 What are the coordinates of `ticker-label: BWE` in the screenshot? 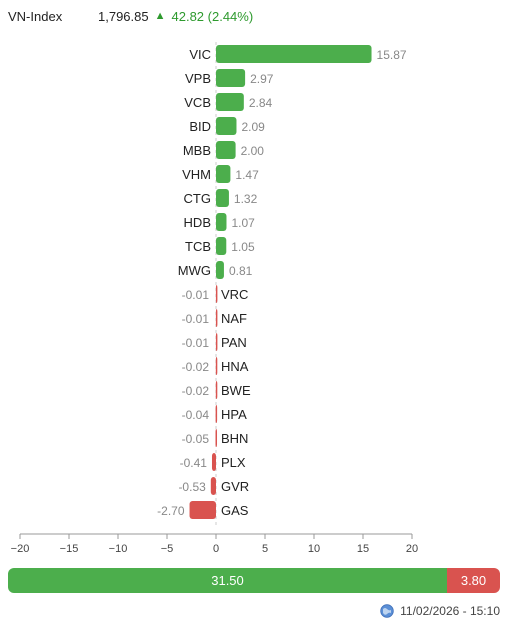 It's located at (236, 390).